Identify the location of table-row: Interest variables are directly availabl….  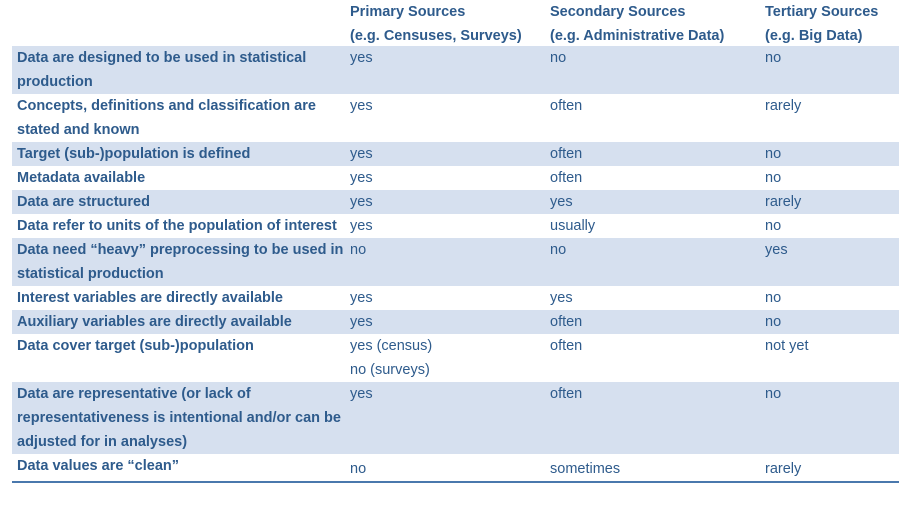
(455, 298).